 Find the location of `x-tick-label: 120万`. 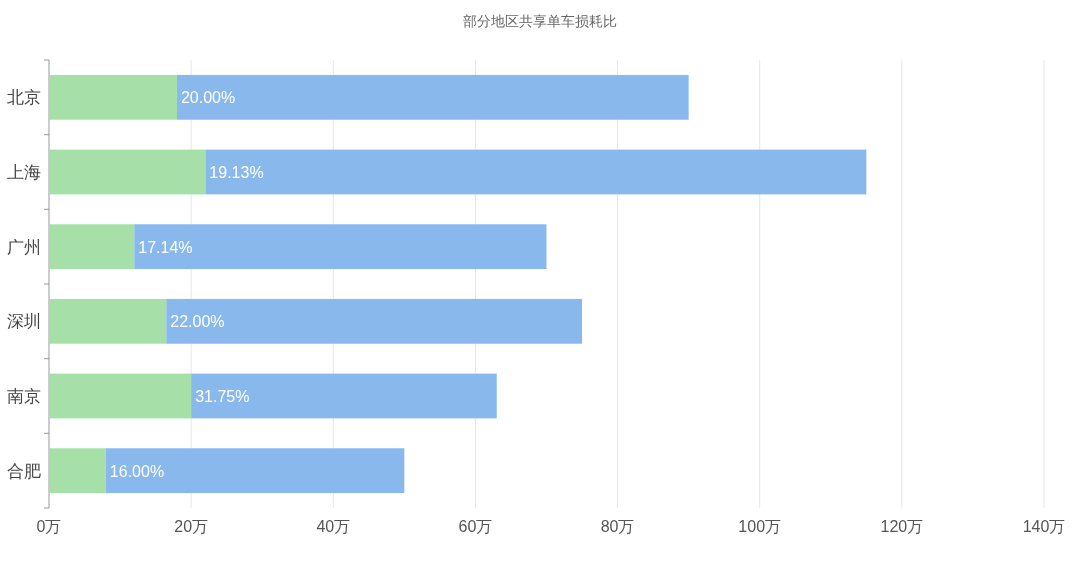

x-tick-label: 120万 is located at coordinates (902, 526).